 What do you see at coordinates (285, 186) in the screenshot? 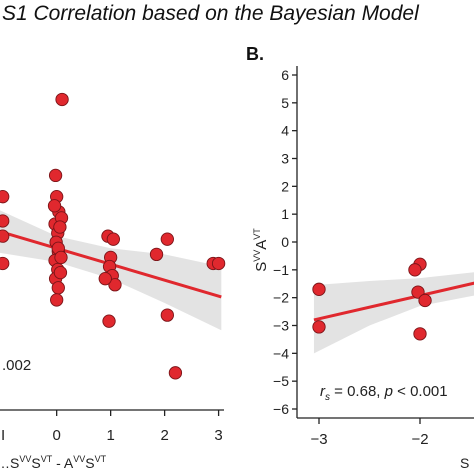
I see `panel-b-y-tick-label: 2` at bounding box center [285, 186].